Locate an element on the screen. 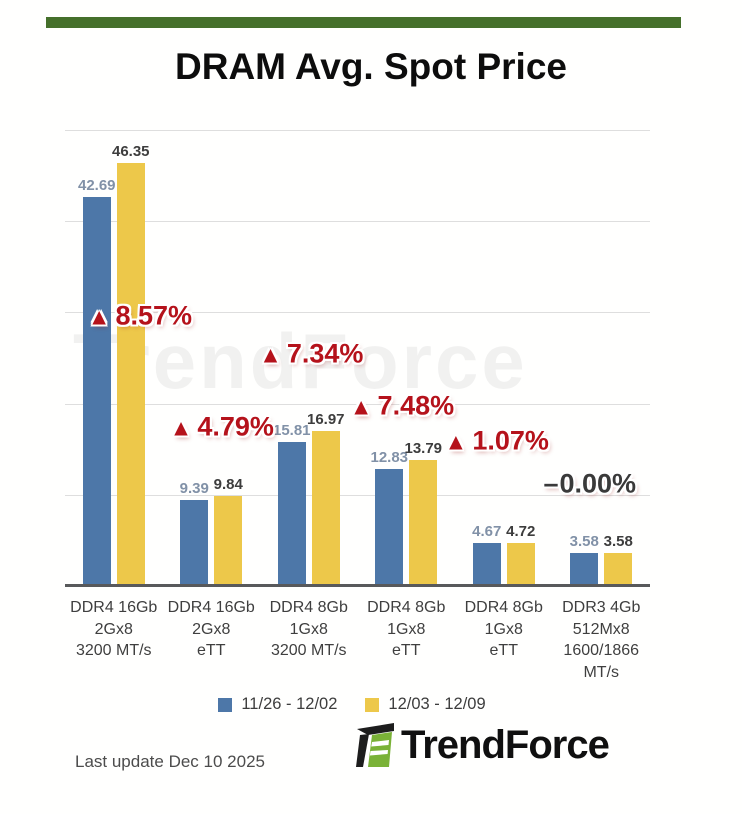 The image size is (742, 814). bar-wrap: 42.69 is located at coordinates (97, 381).